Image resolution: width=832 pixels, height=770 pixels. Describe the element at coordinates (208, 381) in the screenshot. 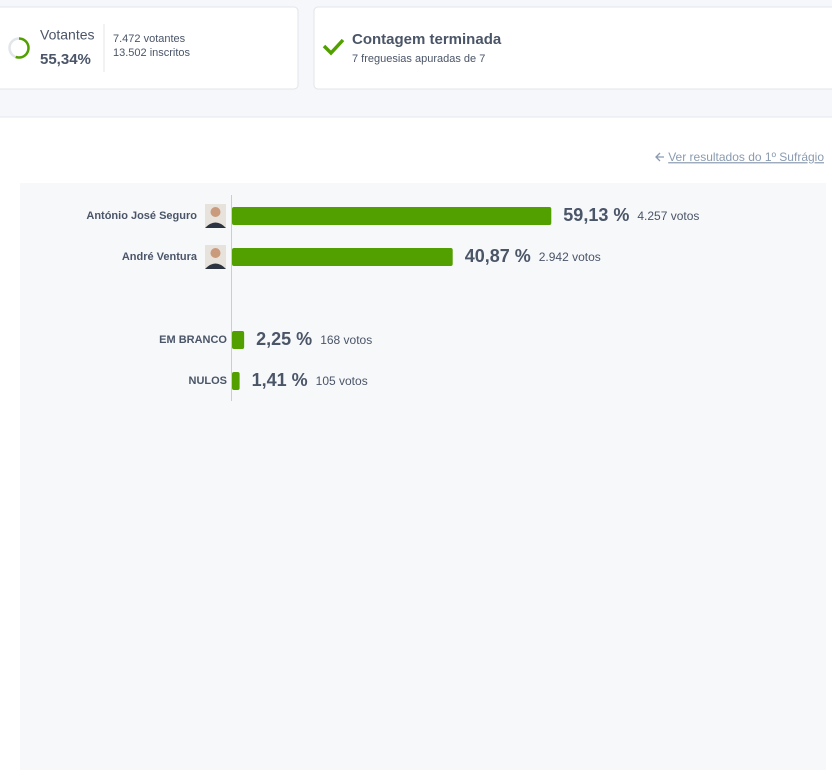

I see `category-label: NULOS` at that location.